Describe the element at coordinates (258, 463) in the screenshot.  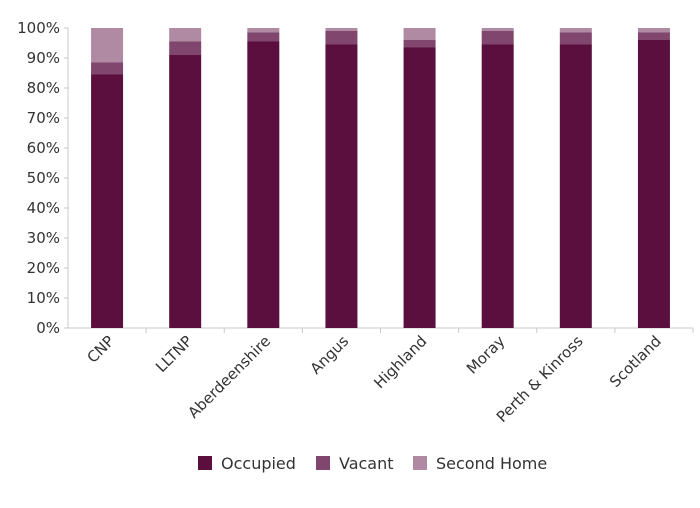
I see `legend-label: Occupied` at that location.